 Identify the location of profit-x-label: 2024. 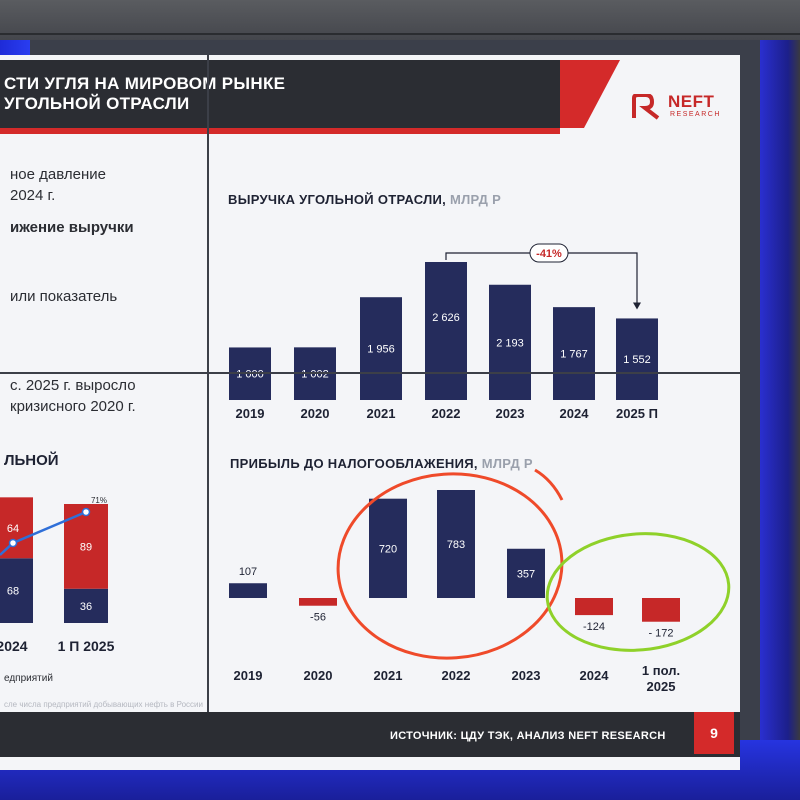
(595, 675).